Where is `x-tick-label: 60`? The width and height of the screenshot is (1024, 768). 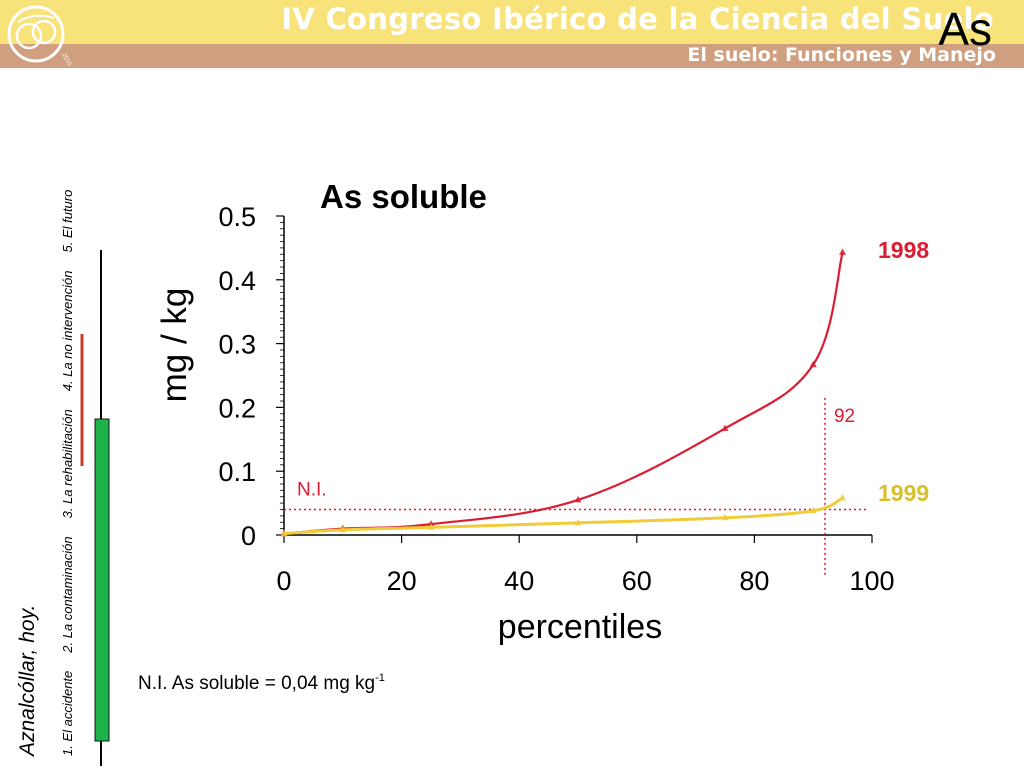
x-tick-label: 60 is located at coordinates (637, 581).